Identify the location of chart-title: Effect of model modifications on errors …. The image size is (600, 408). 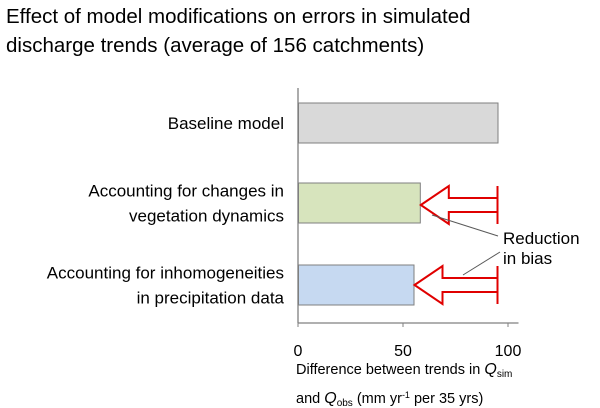
(301, 31).